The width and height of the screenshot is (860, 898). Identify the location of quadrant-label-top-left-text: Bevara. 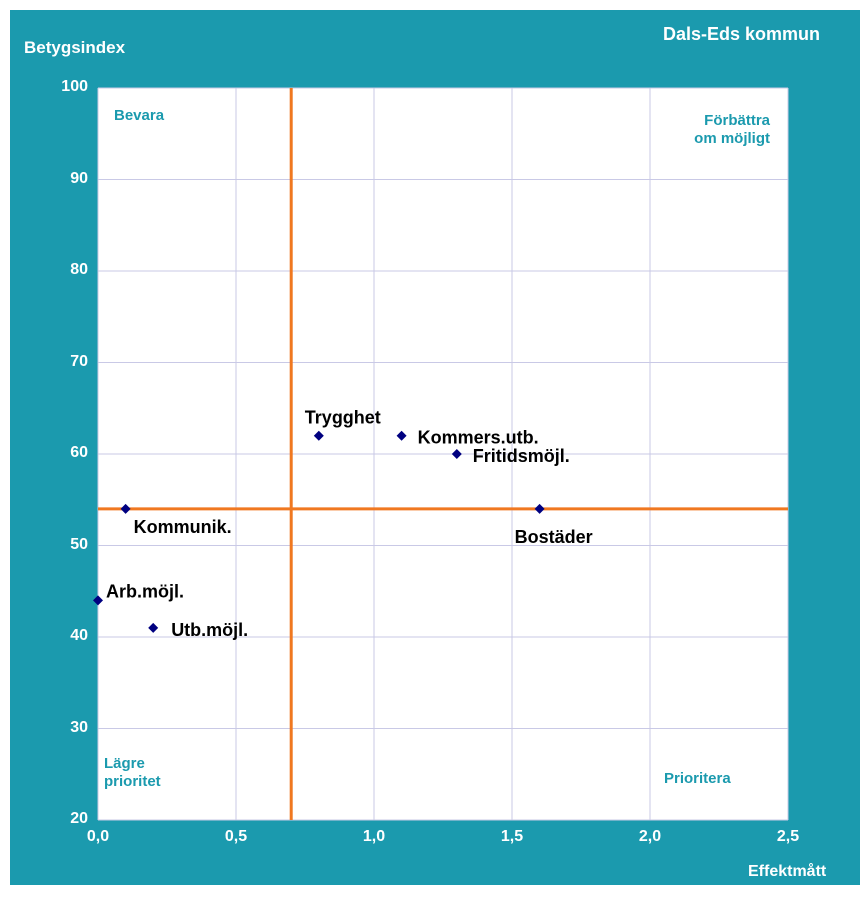
(139, 115).